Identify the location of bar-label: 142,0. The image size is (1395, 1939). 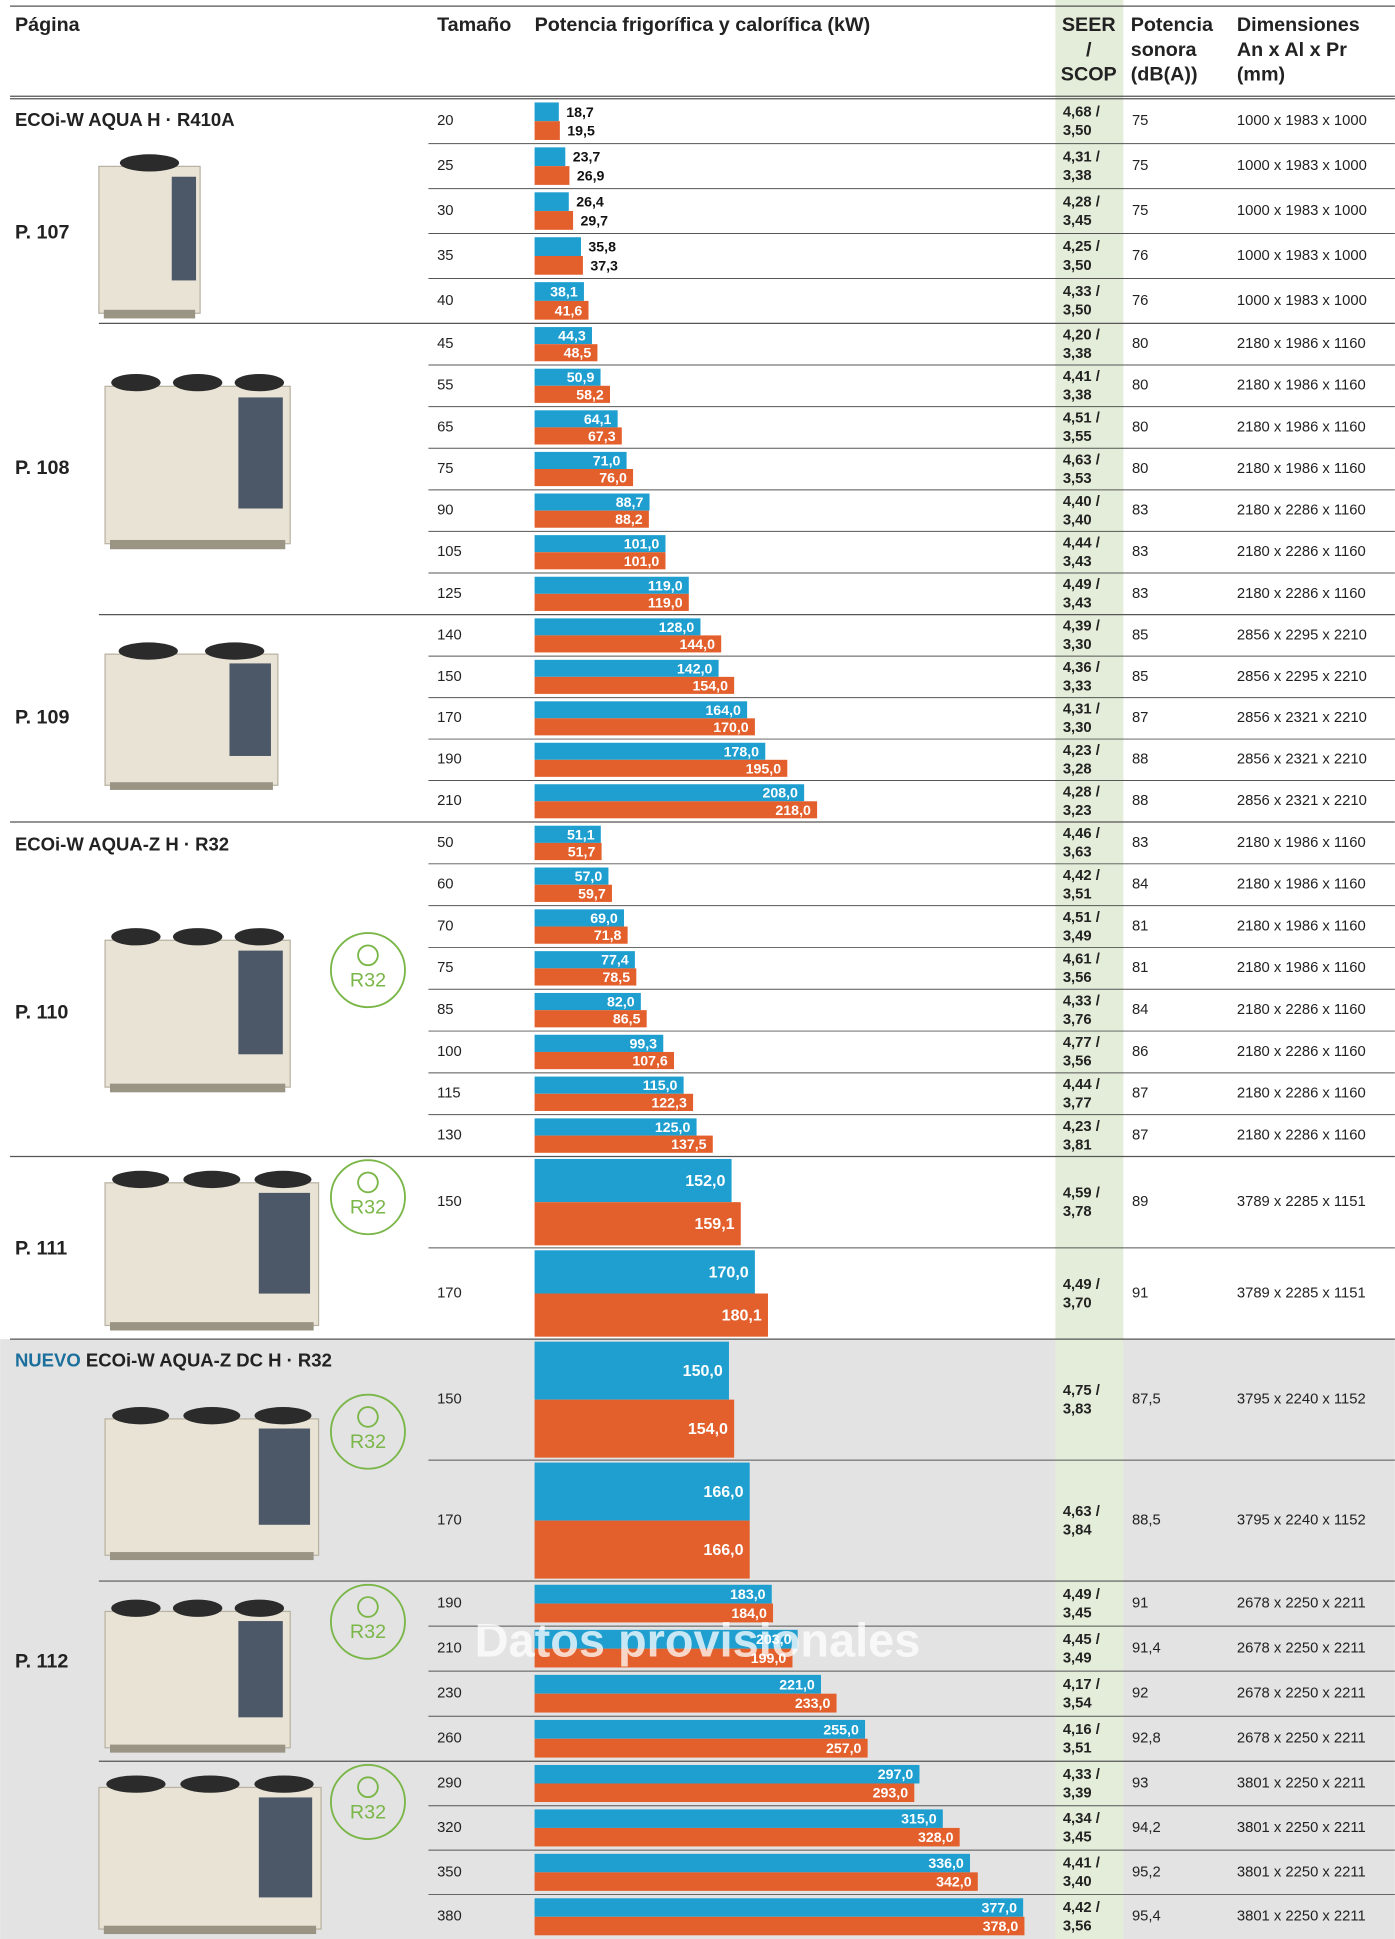
(695, 669).